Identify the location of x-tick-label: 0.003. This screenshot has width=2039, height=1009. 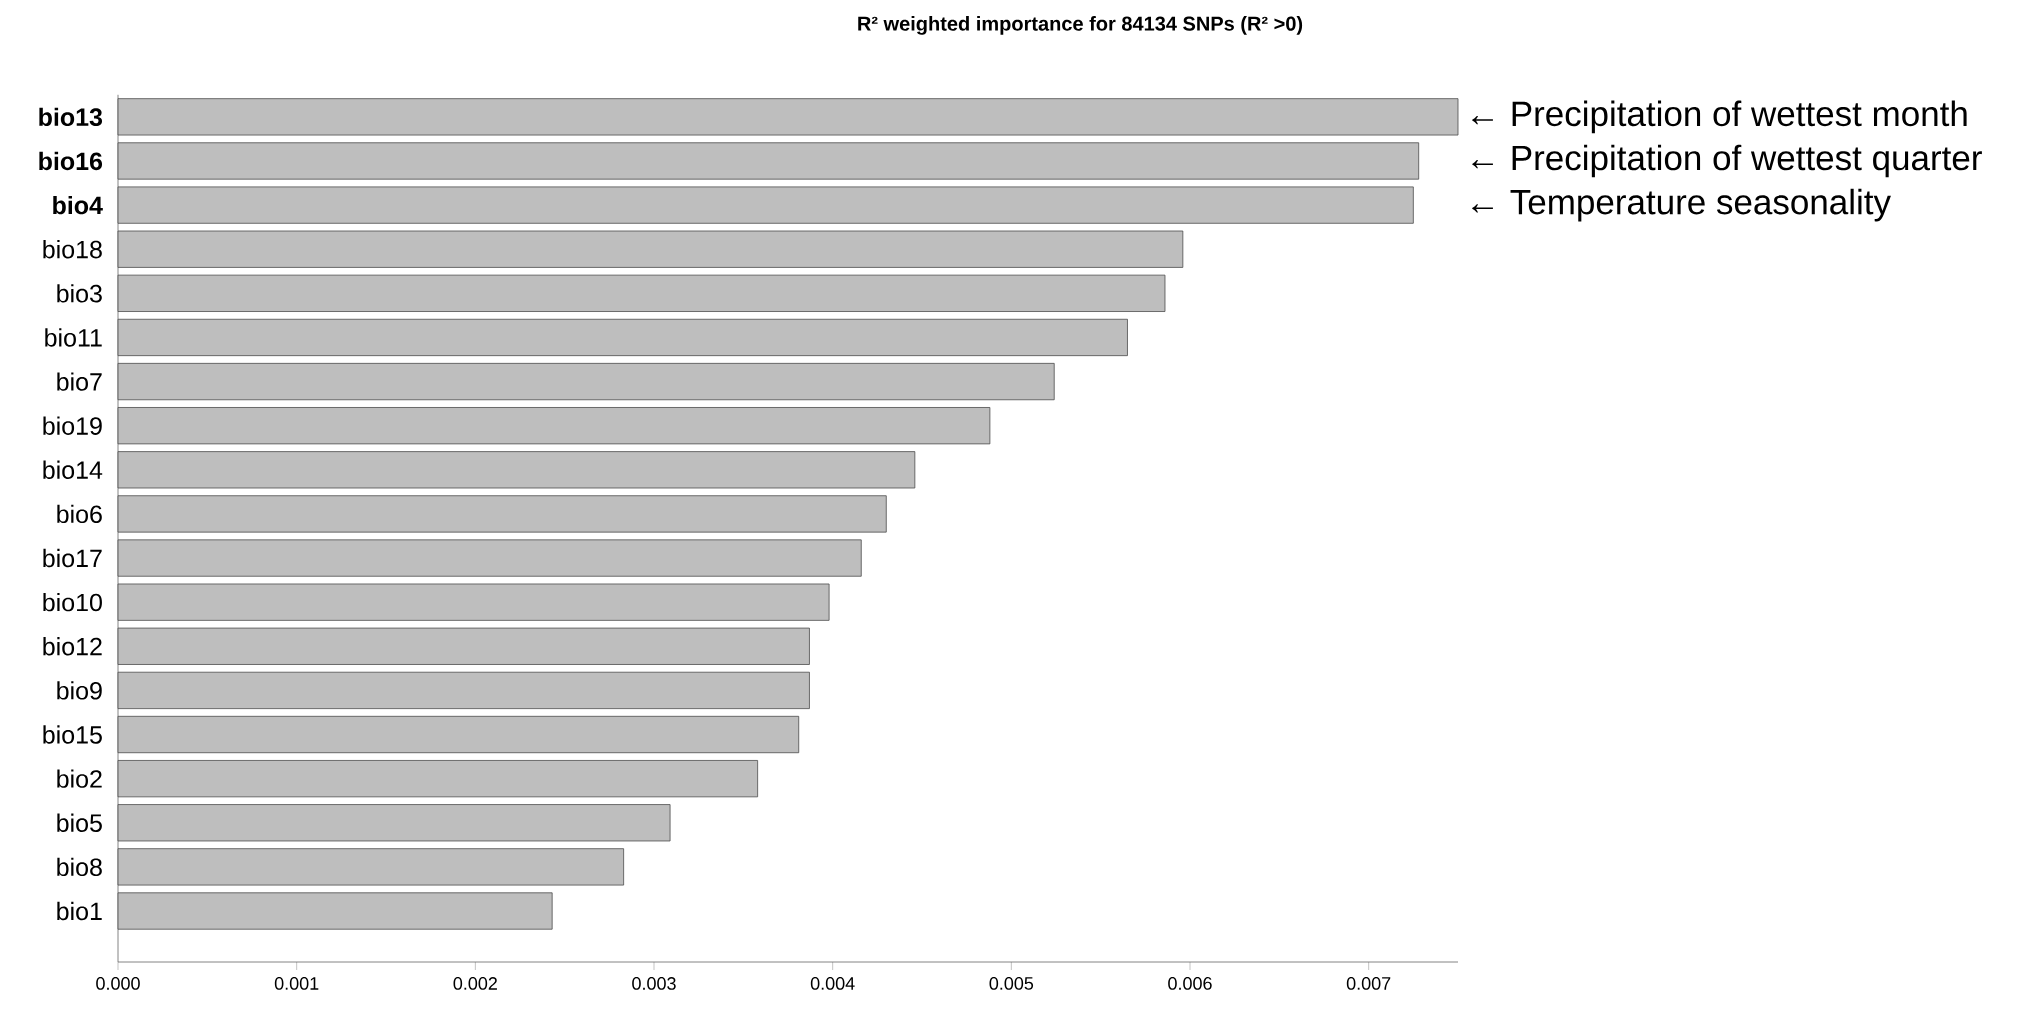
(654, 983).